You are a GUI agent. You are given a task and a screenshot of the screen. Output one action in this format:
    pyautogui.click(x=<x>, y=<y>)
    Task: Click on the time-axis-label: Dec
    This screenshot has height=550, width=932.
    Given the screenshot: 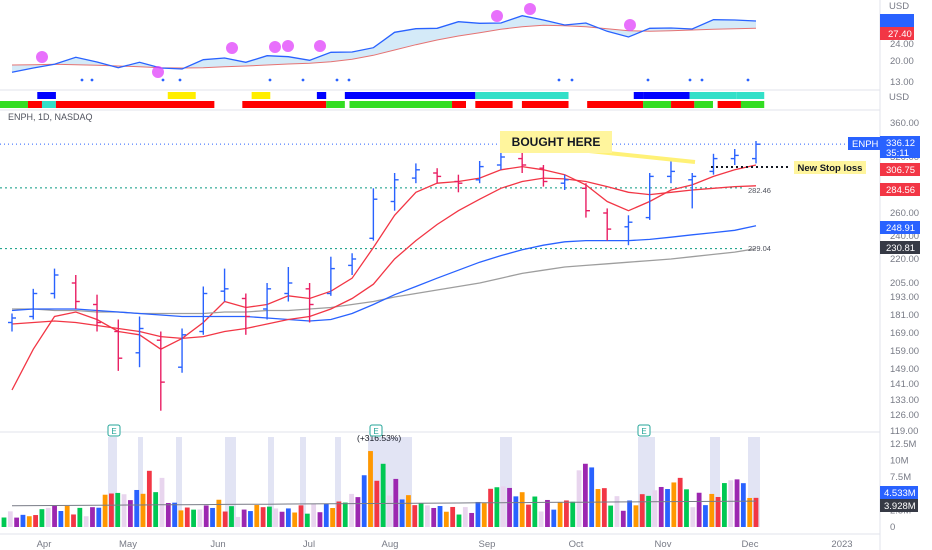 What is the action you would take?
    pyautogui.click(x=750, y=544)
    